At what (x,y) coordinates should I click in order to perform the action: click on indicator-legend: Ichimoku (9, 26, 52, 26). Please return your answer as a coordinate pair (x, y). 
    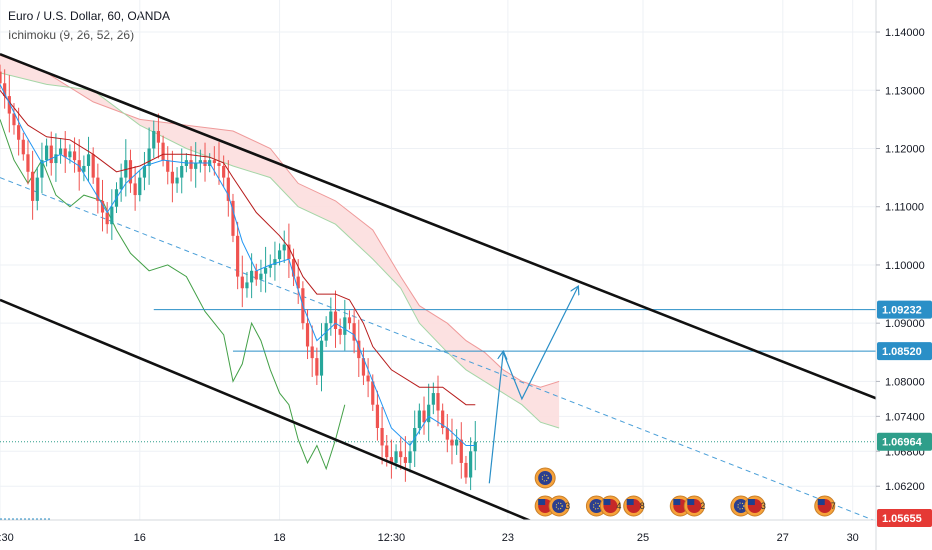
    Looking at the image, I should click on (71, 35).